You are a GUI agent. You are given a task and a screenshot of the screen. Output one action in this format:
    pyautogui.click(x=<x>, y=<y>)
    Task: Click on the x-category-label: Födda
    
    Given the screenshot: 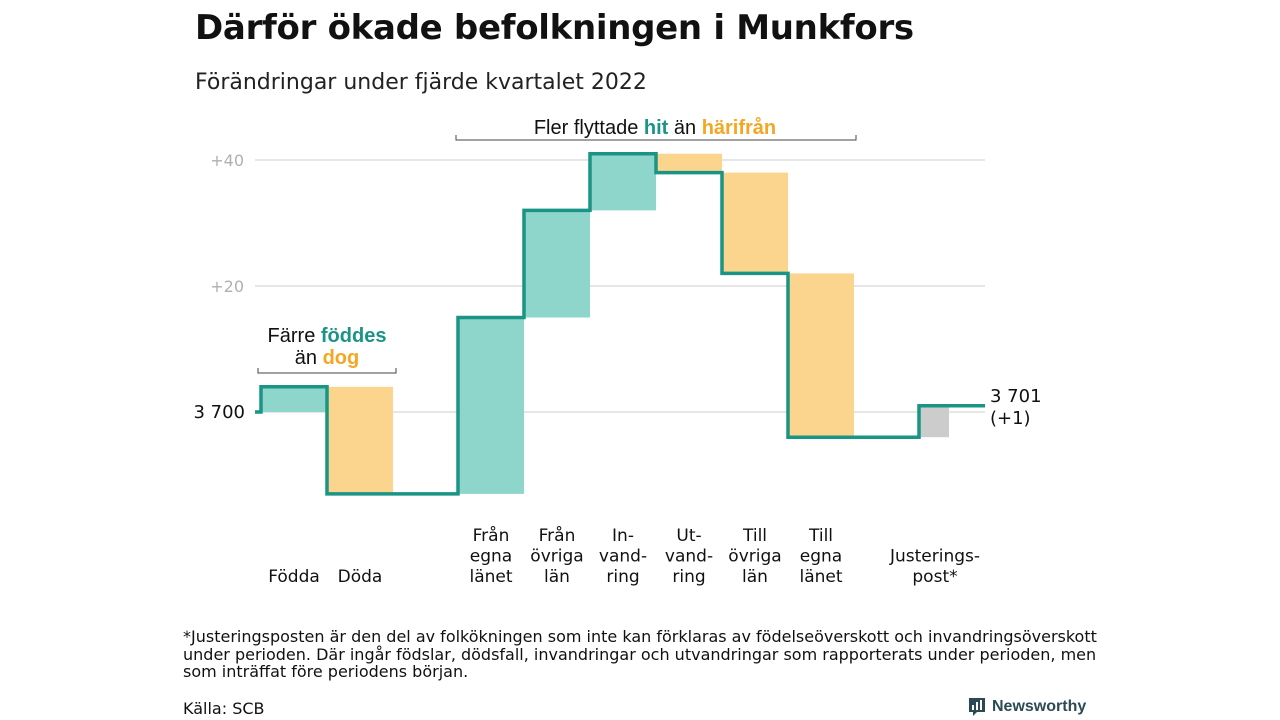 What is the action you would take?
    pyautogui.click(x=294, y=577)
    